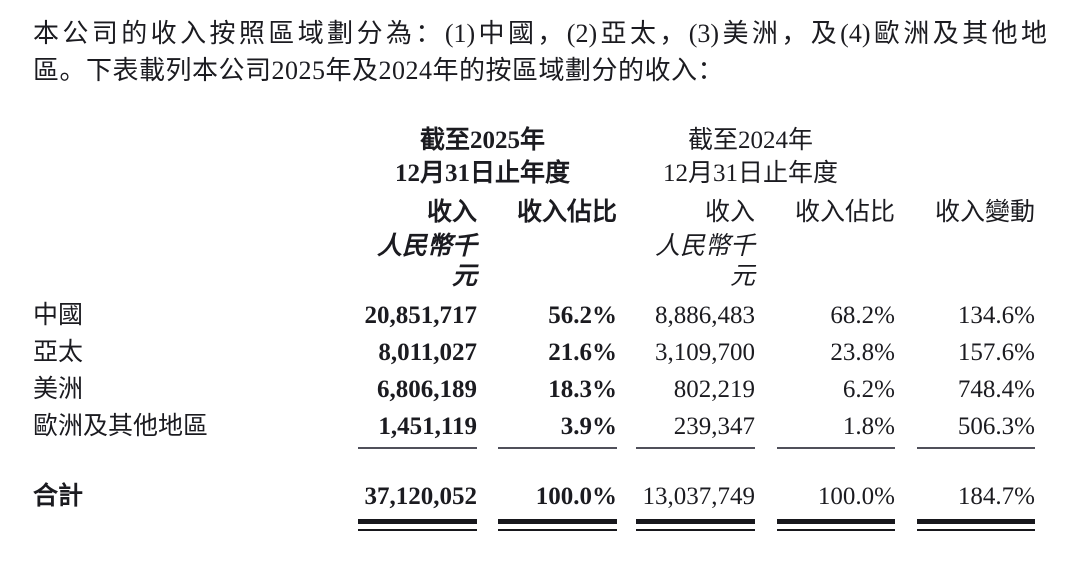 The width and height of the screenshot is (1080, 561). What do you see at coordinates (868, 389) in the screenshot?
I see `share-2024-value: 6.2%` at bounding box center [868, 389].